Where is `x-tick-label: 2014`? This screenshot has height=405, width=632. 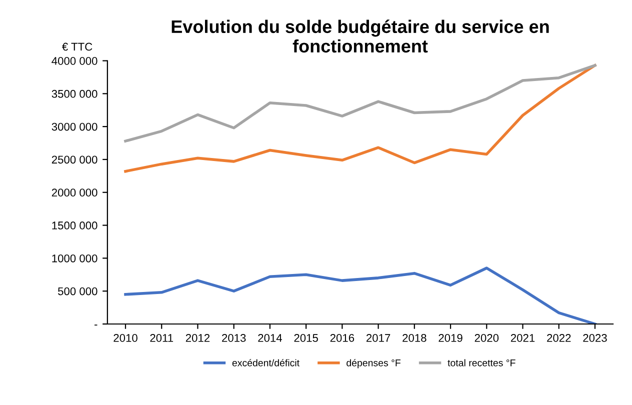 x-tick-label: 2014 is located at coordinates (270, 338).